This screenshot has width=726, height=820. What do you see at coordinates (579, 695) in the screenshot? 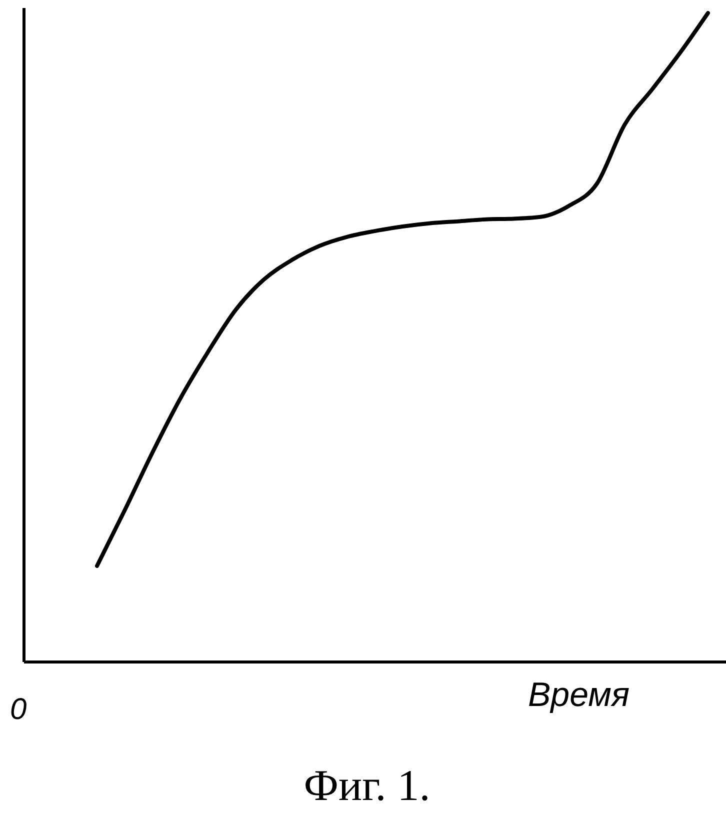
I see `x-axis-title: Время` at bounding box center [579, 695].